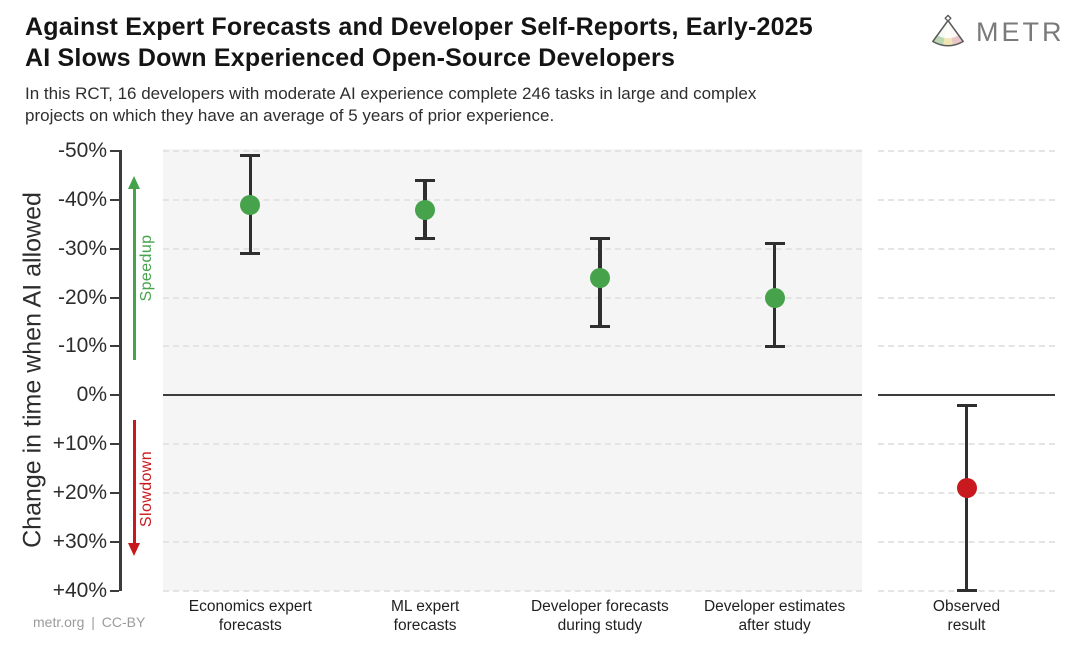 This screenshot has width=1080, height=649. What do you see at coordinates (120, 370) in the screenshot?
I see `y-axis-line` at bounding box center [120, 370].